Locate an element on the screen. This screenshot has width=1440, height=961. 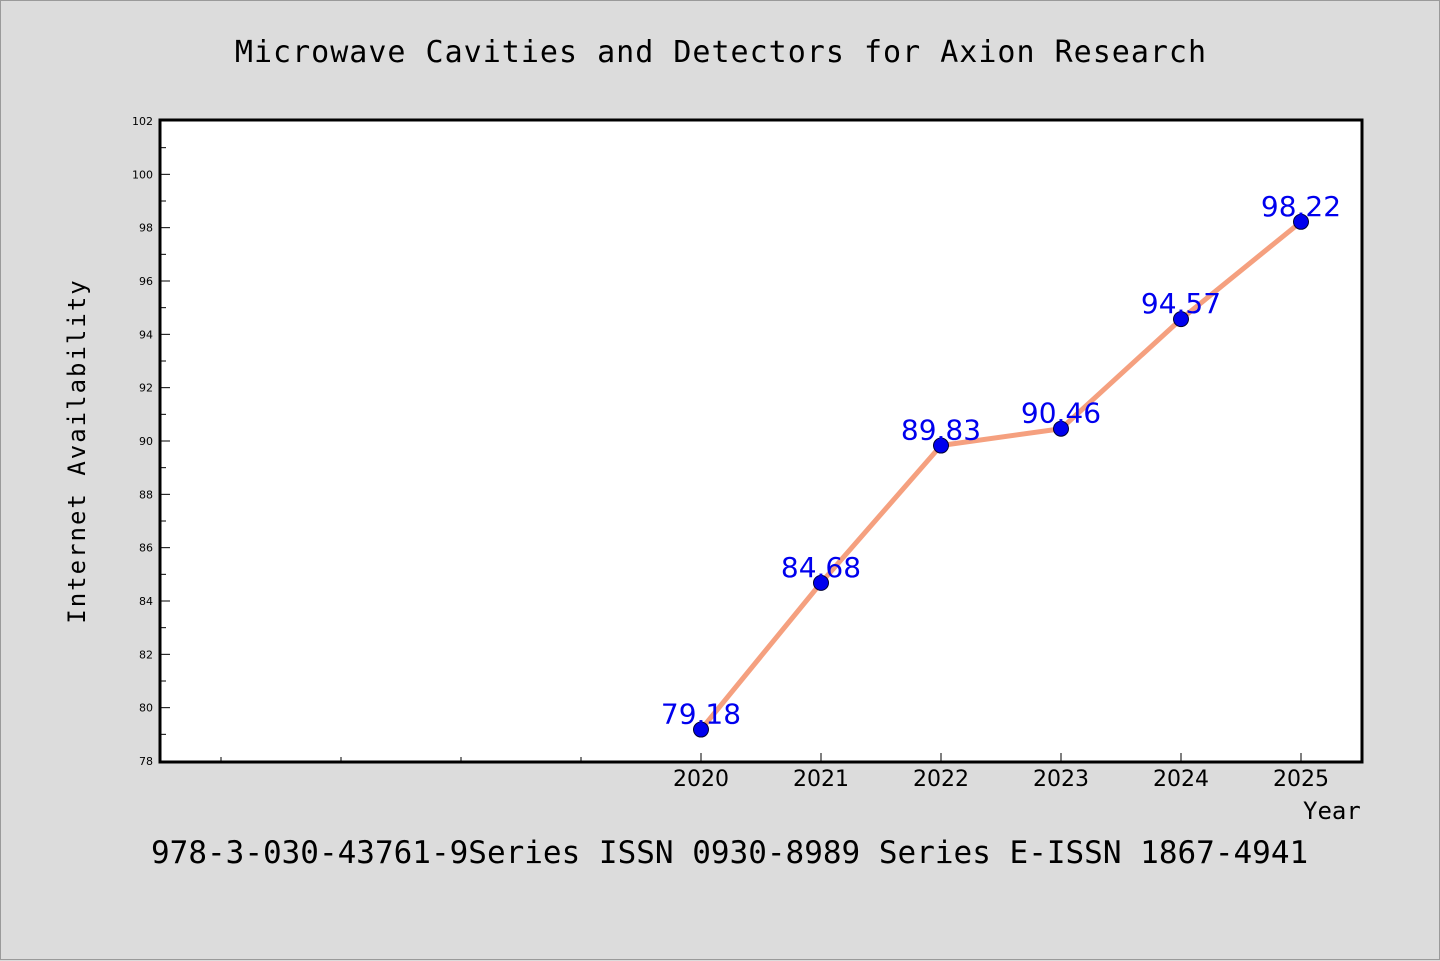
y-tick-label: 90 is located at coordinates (146, 441).